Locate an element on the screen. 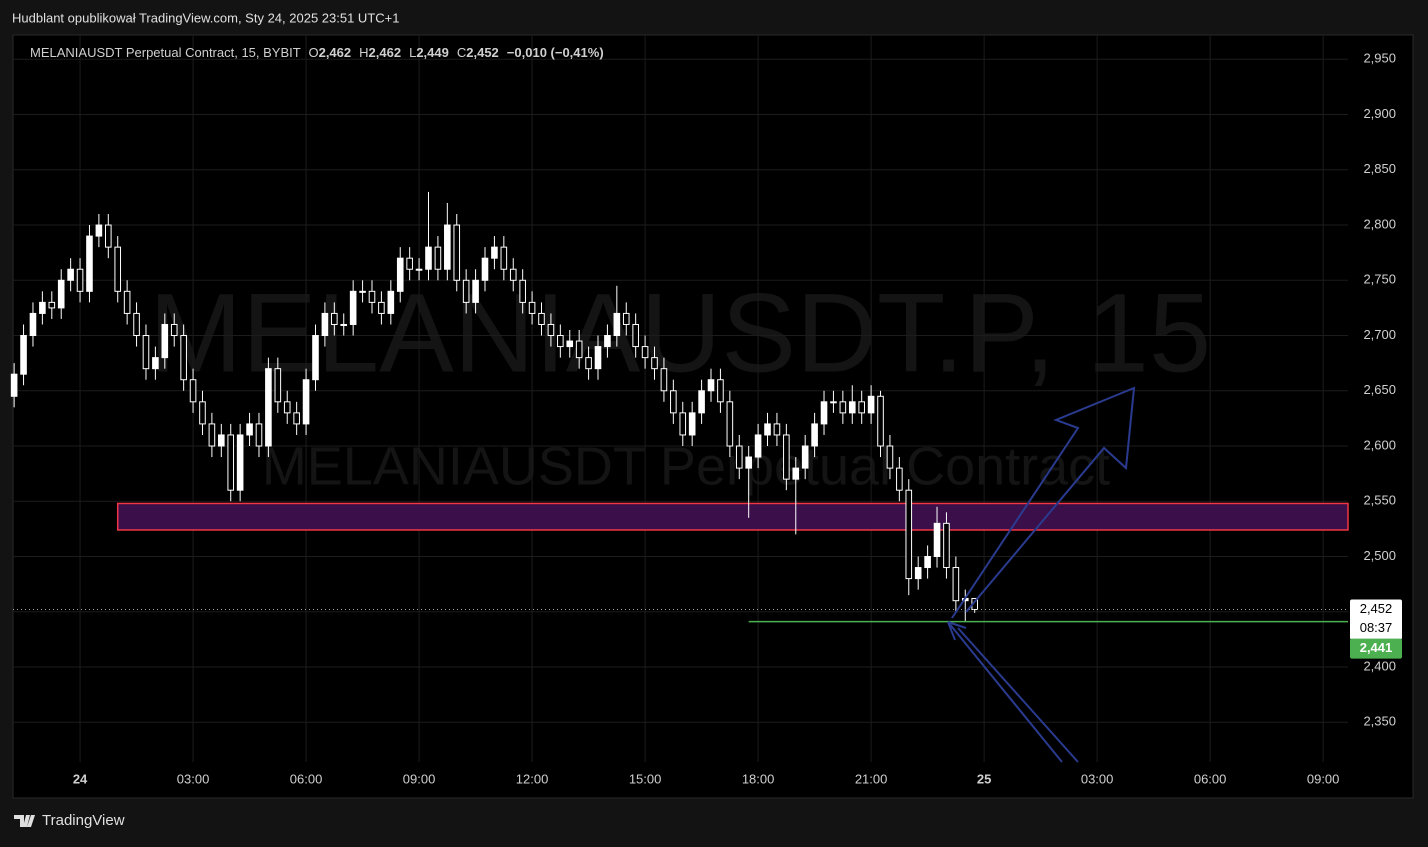 Image resolution: width=1428 pixels, height=847 pixels. last-price-label: 2,452 is located at coordinates (1376, 608).